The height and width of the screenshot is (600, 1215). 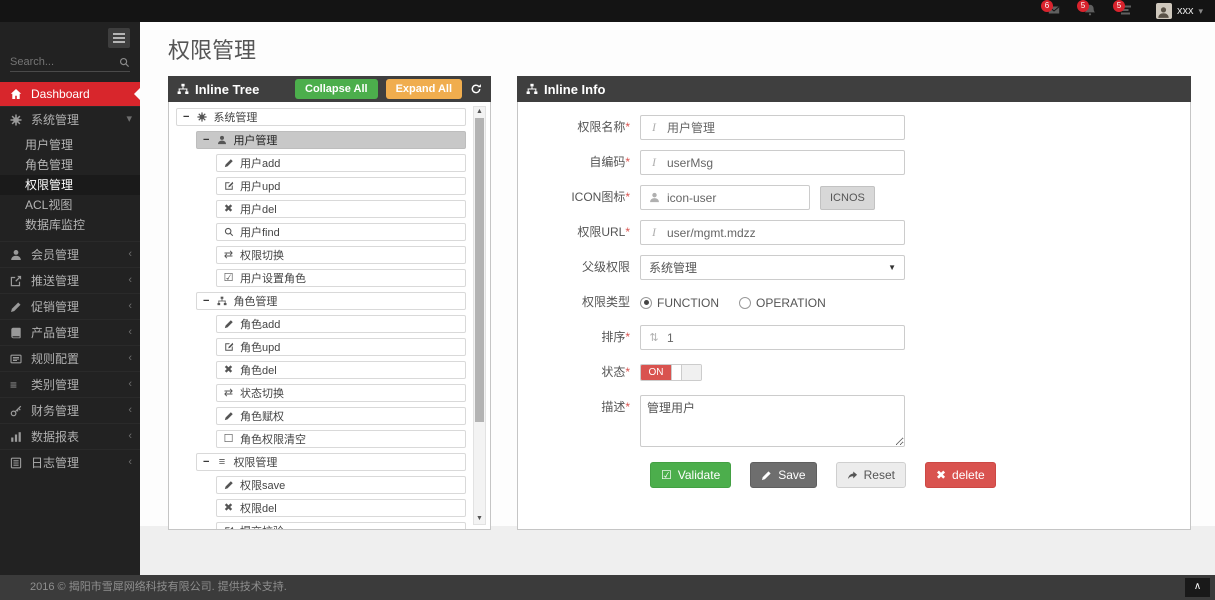 What do you see at coordinates (49, 205) in the screenshot?
I see `sidebar-subitem: ACL视图` at bounding box center [49, 205].